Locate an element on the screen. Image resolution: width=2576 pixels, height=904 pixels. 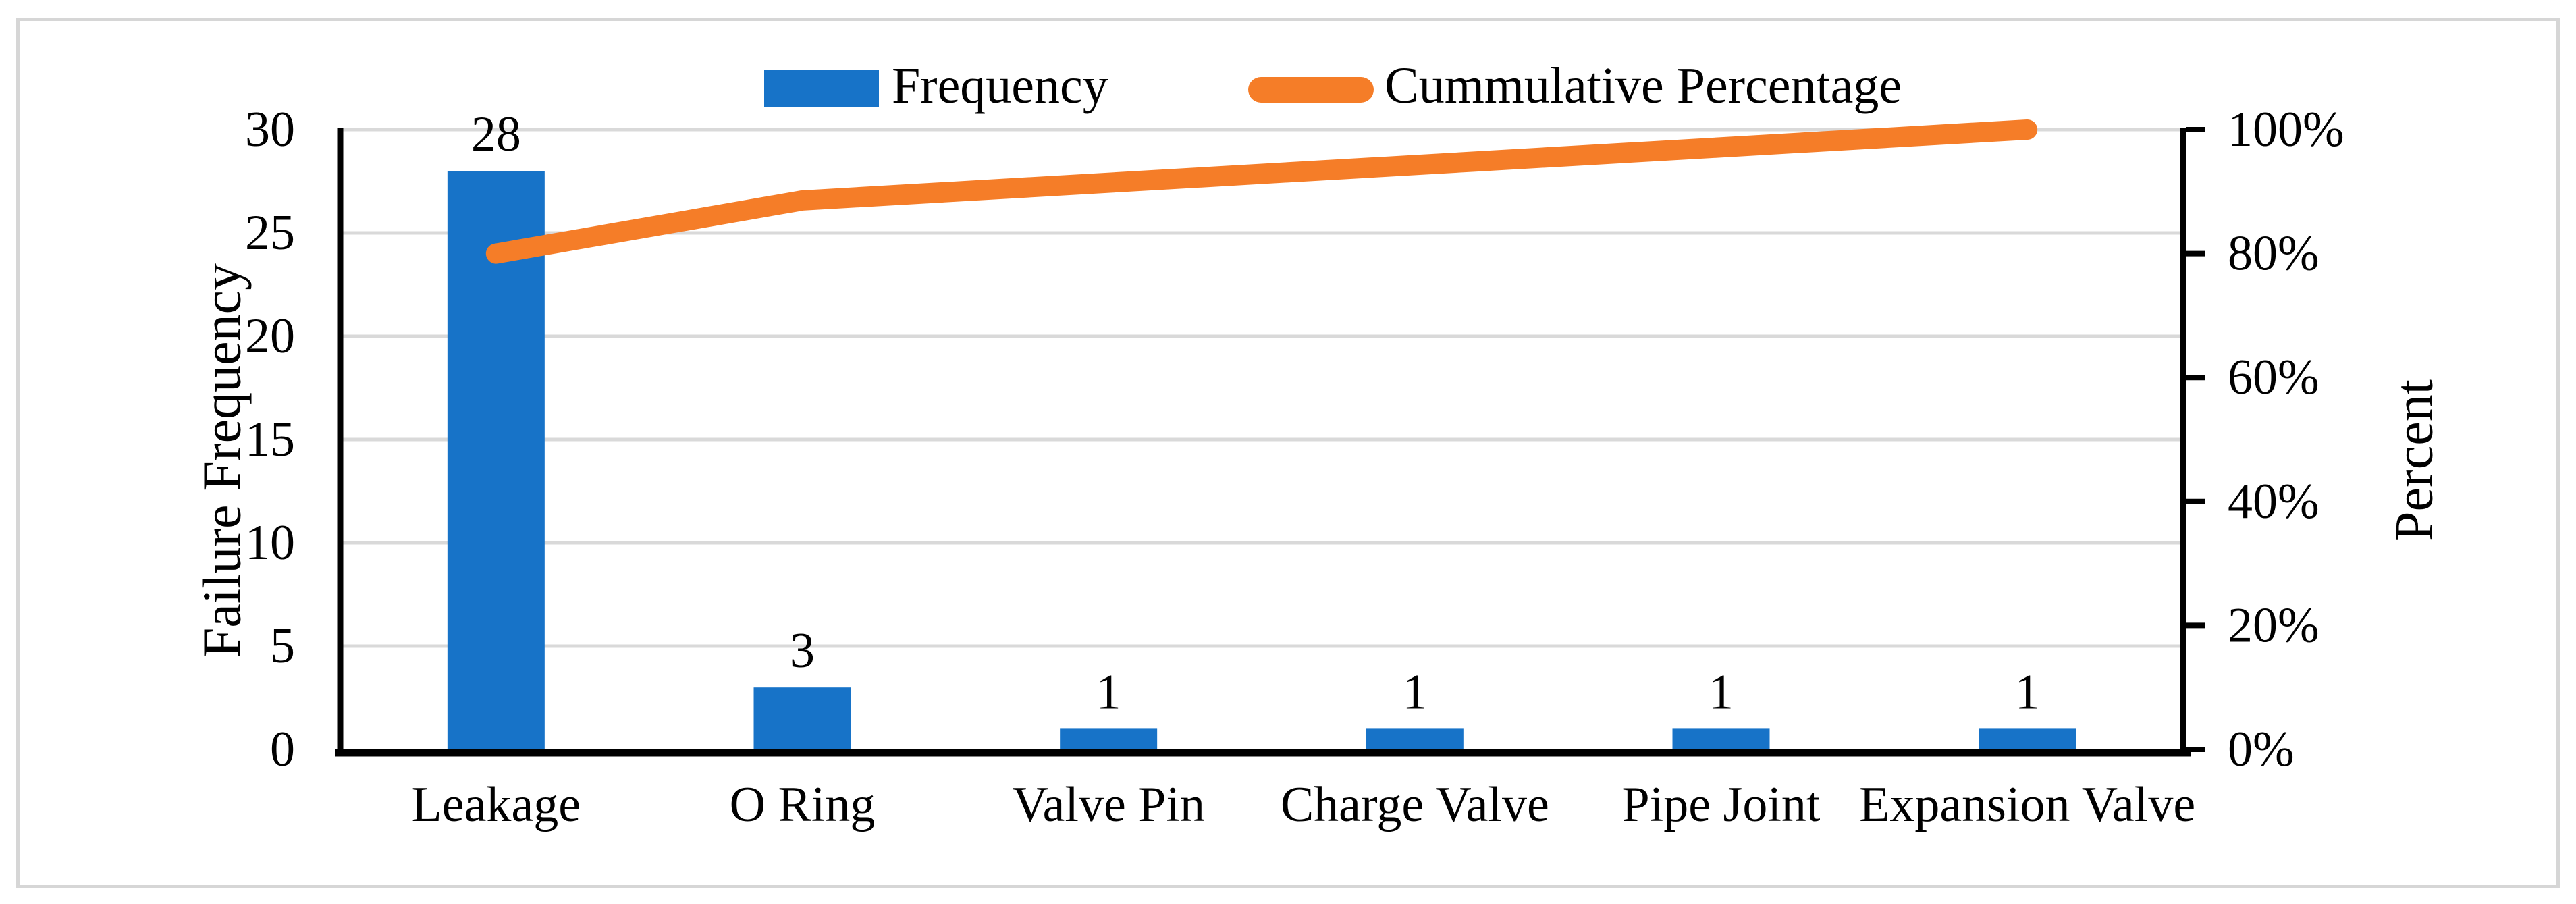
legend-frequency-swatch is located at coordinates (822, 89).